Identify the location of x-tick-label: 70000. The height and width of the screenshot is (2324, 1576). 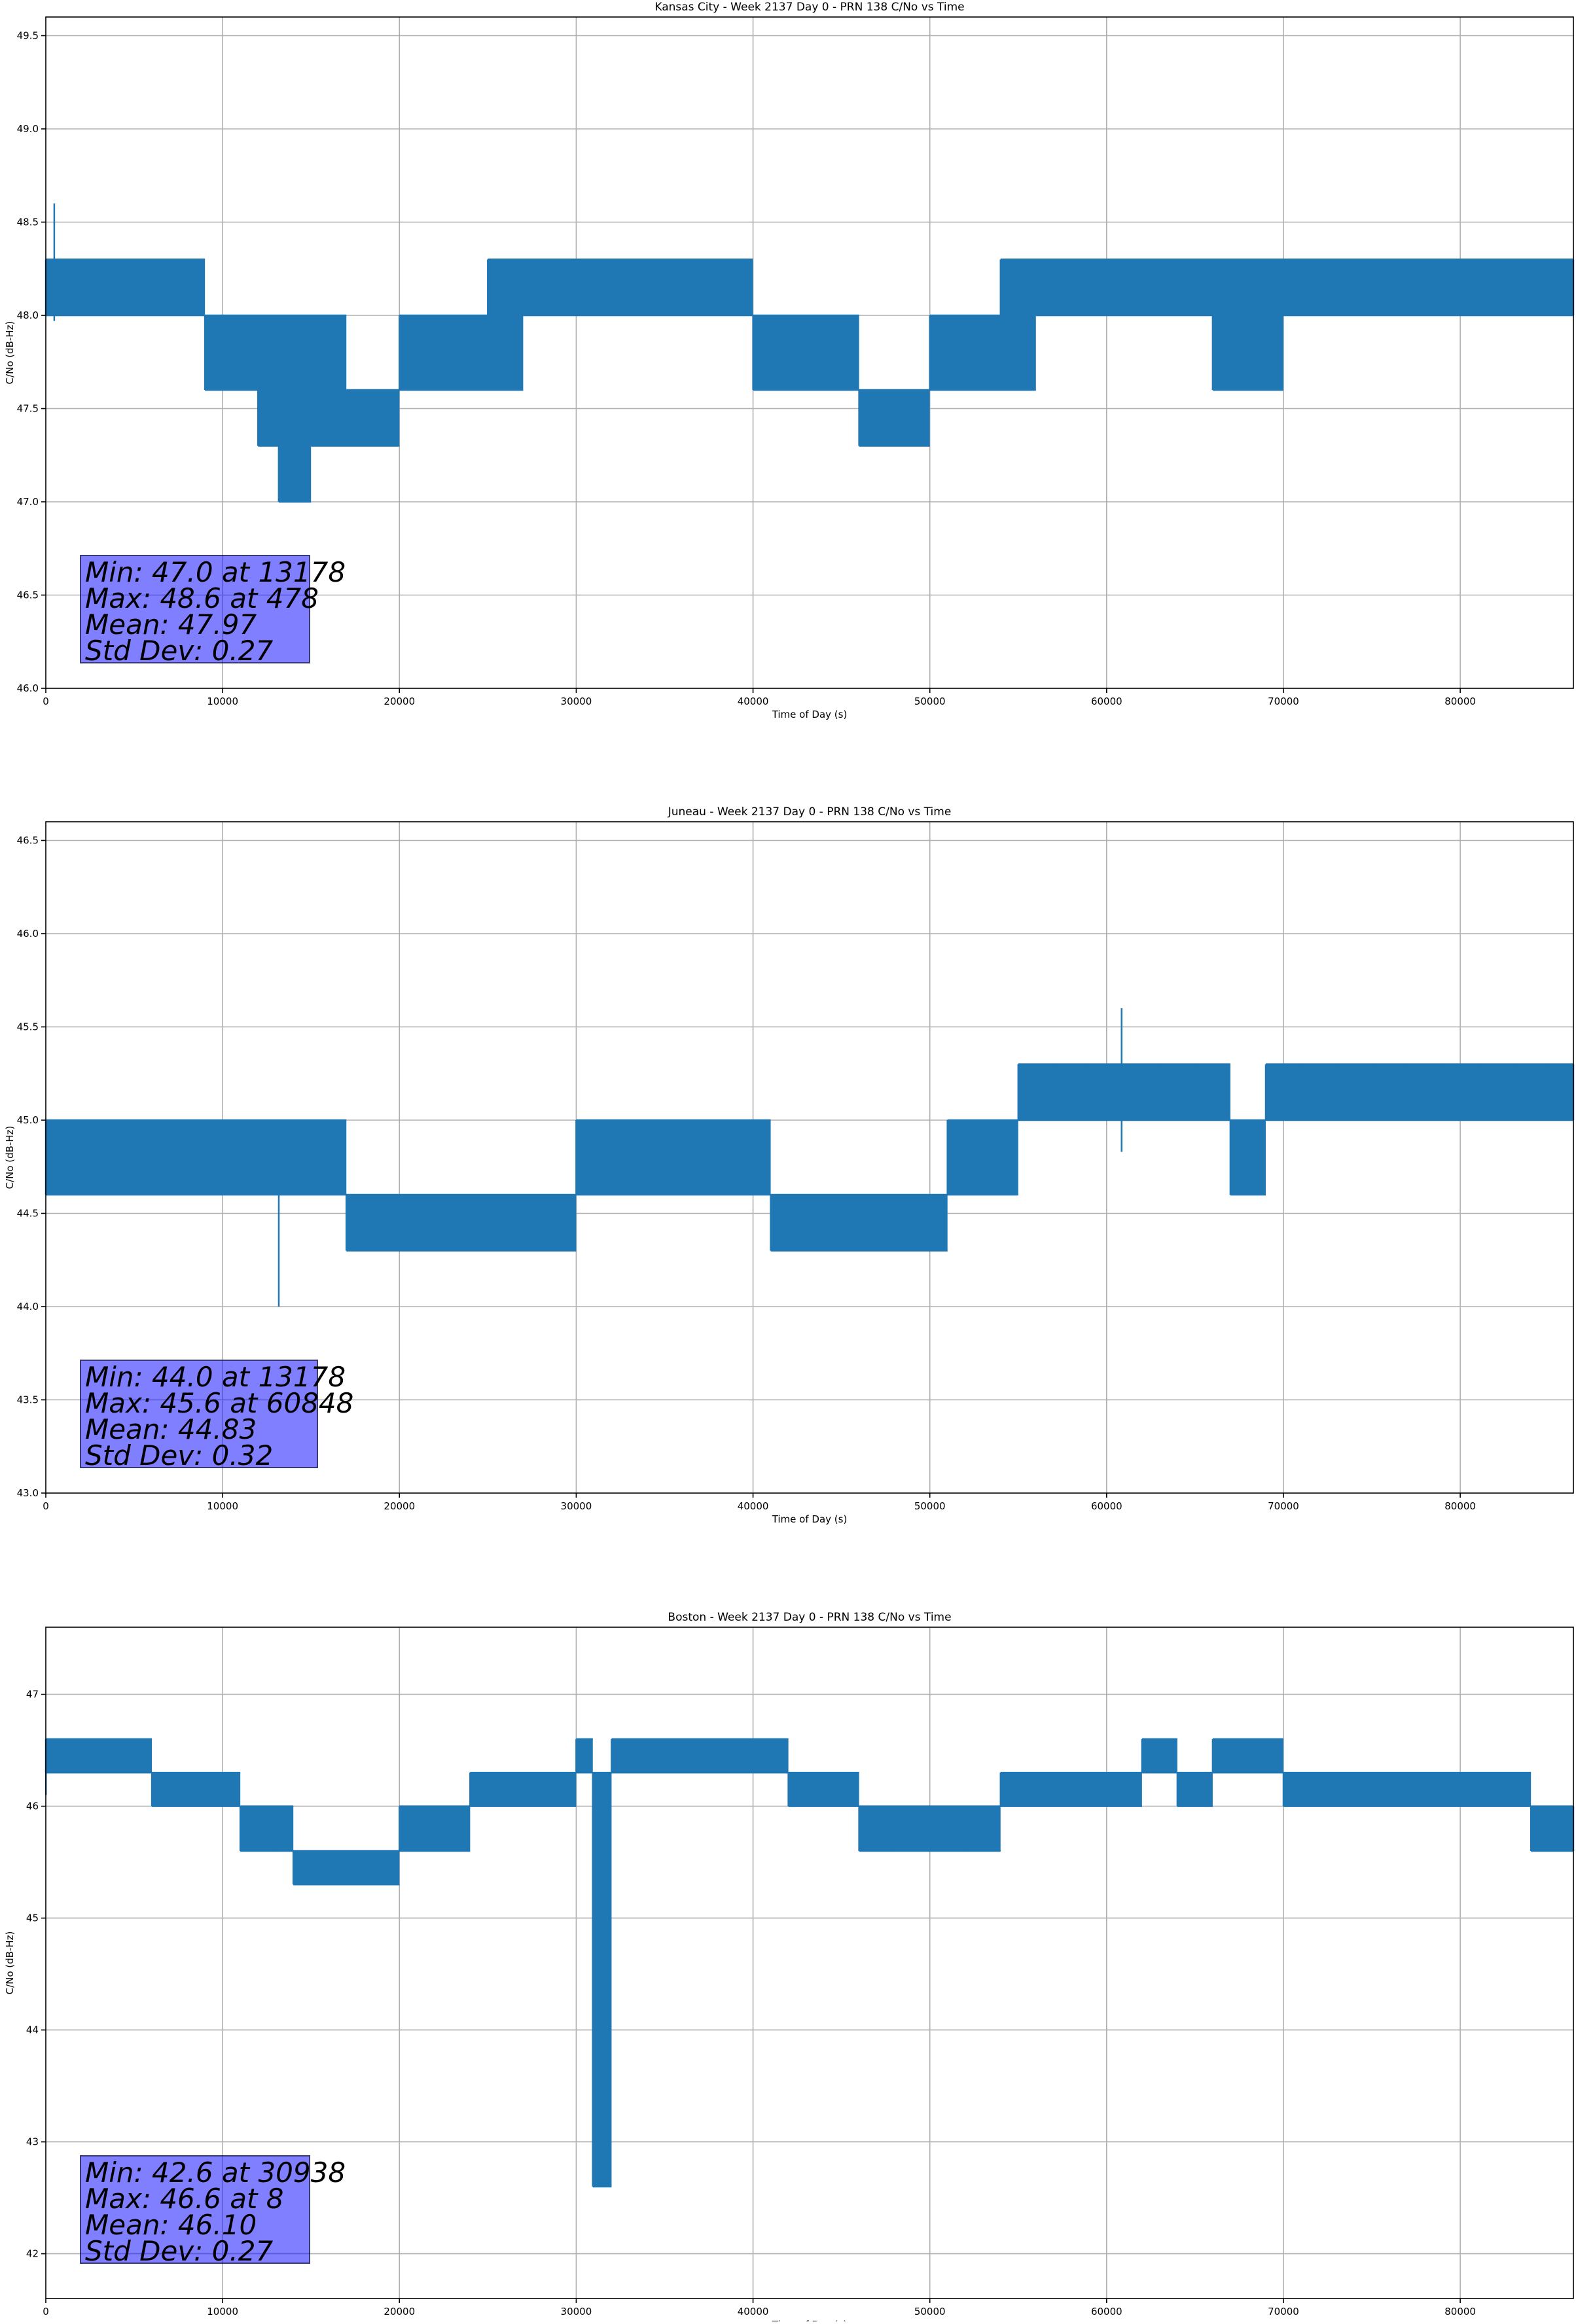
(1283, 2311).